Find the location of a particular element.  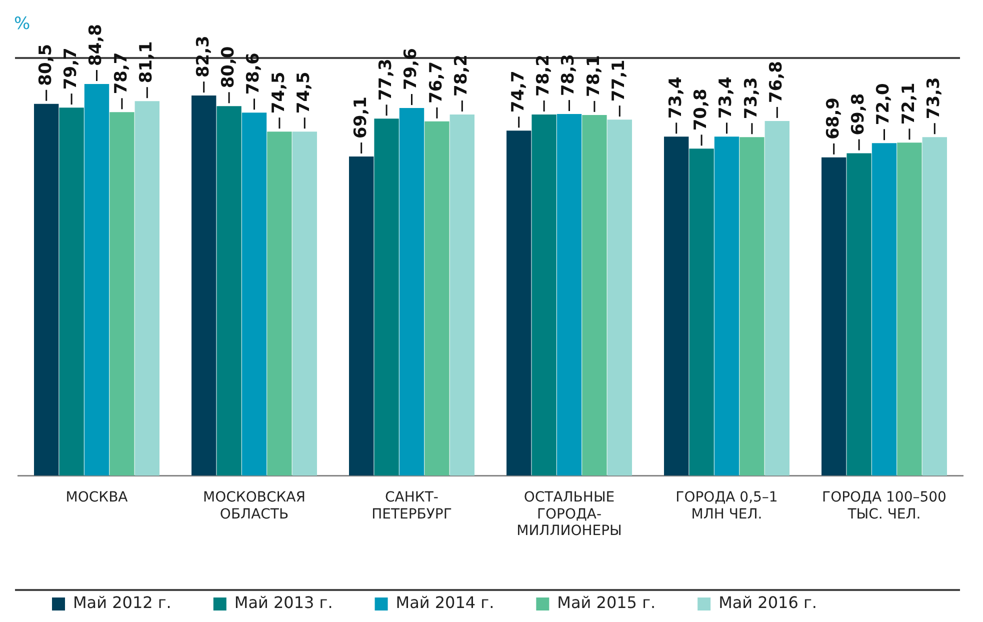

data-label: 78,7 is located at coordinates (121, 73).